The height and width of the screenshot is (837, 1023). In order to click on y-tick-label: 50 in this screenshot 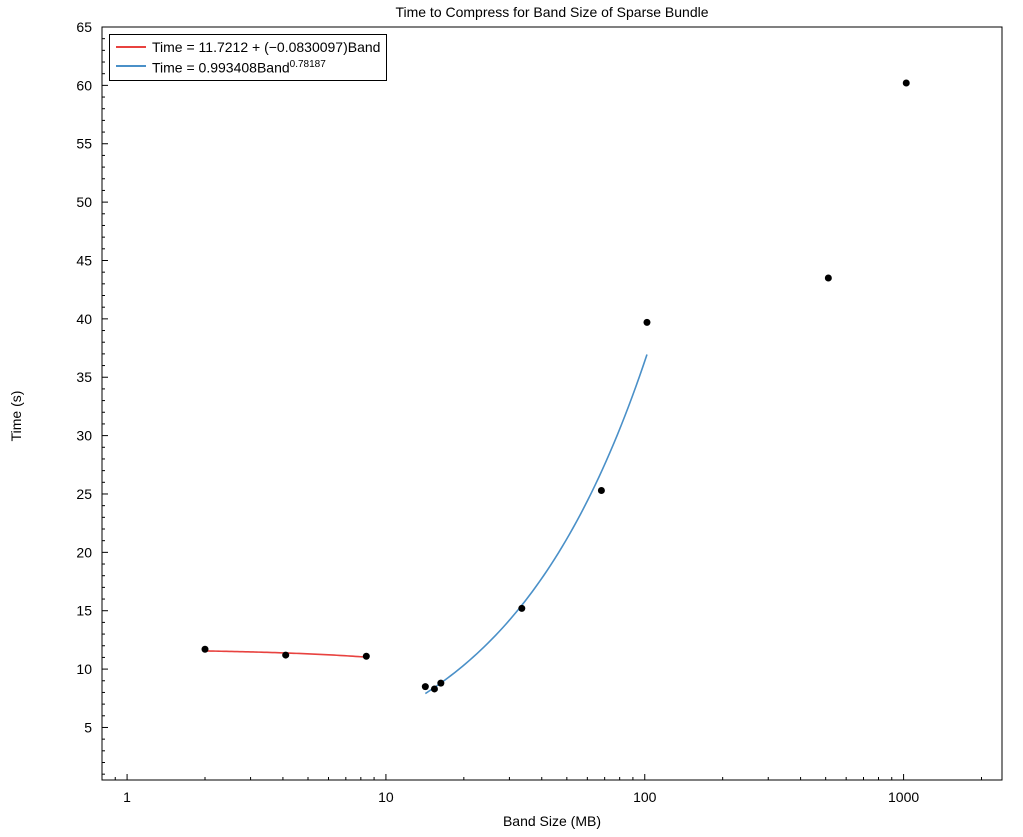, I will do `click(84, 202)`.